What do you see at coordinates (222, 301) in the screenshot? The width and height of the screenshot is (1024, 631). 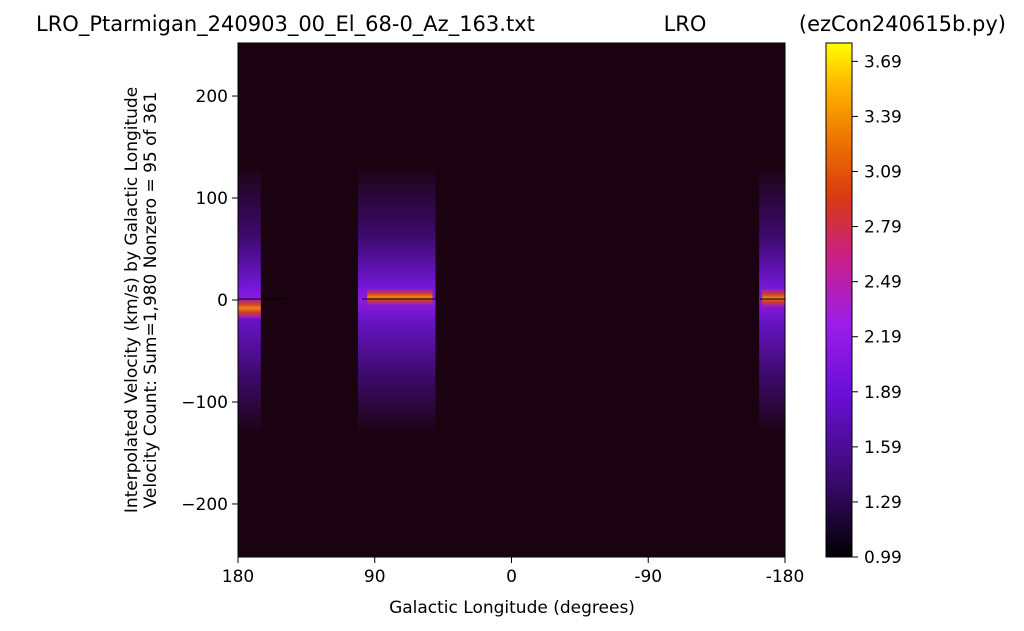 I see `y-tick-label-2: 0` at bounding box center [222, 301].